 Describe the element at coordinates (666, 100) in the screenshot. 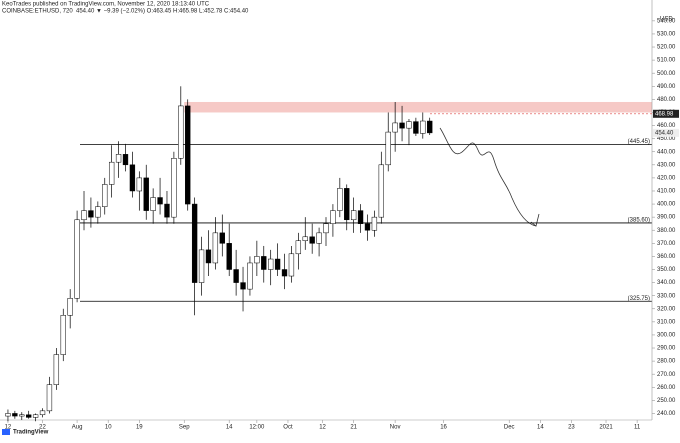

I see `y-tick-label: 480.00` at that location.